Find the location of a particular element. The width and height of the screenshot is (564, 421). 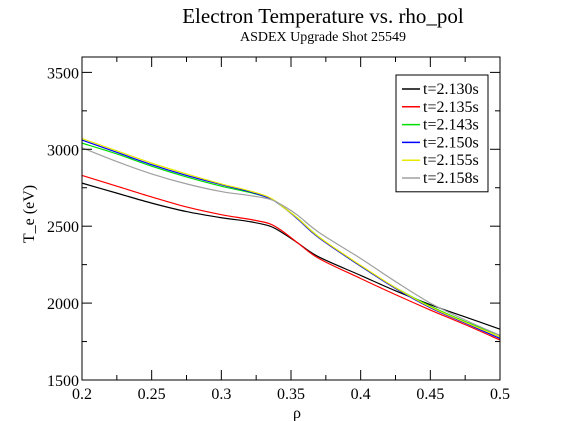

y-tick-label: 3500 is located at coordinates (63, 73).